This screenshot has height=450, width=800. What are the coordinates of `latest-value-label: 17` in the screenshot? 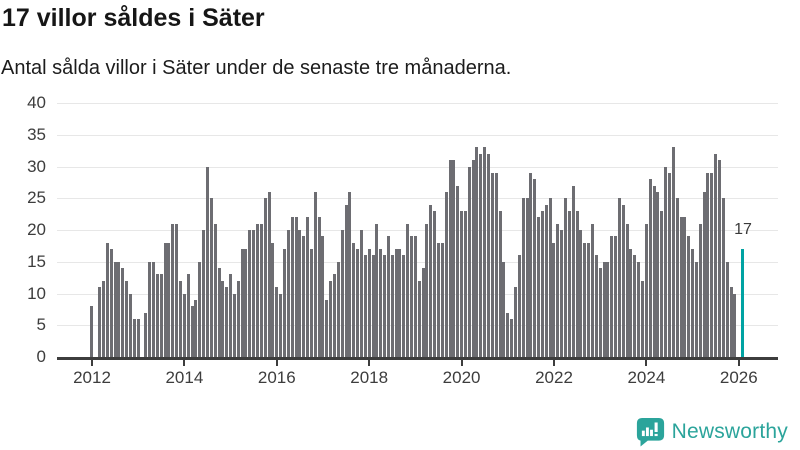 It's located at (743, 229).